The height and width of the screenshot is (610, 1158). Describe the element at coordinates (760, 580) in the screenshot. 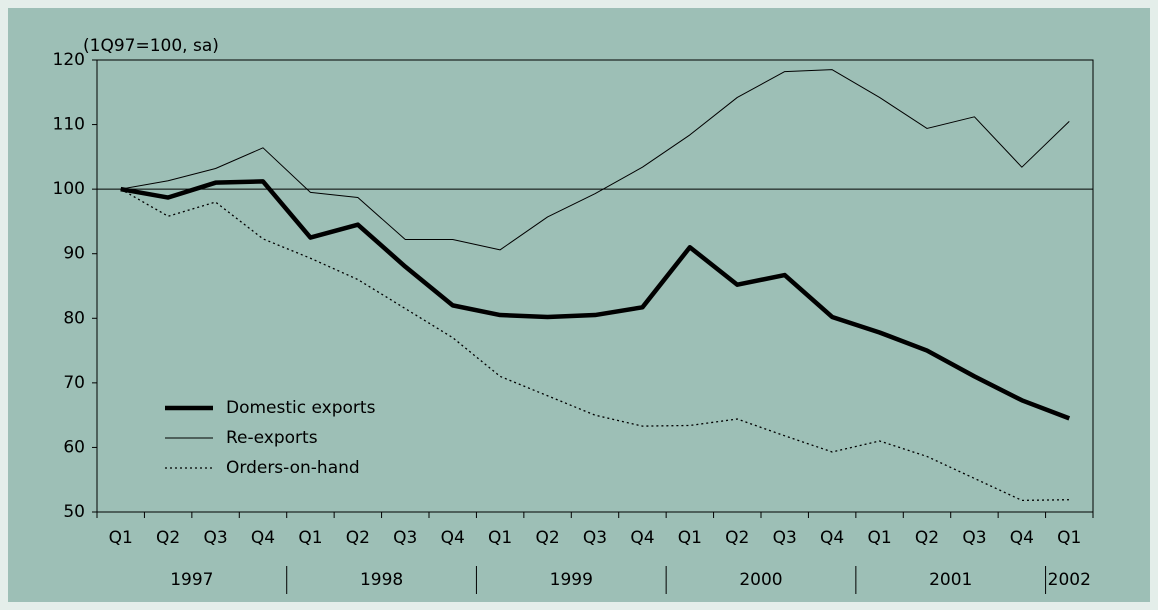

I see `year-label: 2000` at that location.